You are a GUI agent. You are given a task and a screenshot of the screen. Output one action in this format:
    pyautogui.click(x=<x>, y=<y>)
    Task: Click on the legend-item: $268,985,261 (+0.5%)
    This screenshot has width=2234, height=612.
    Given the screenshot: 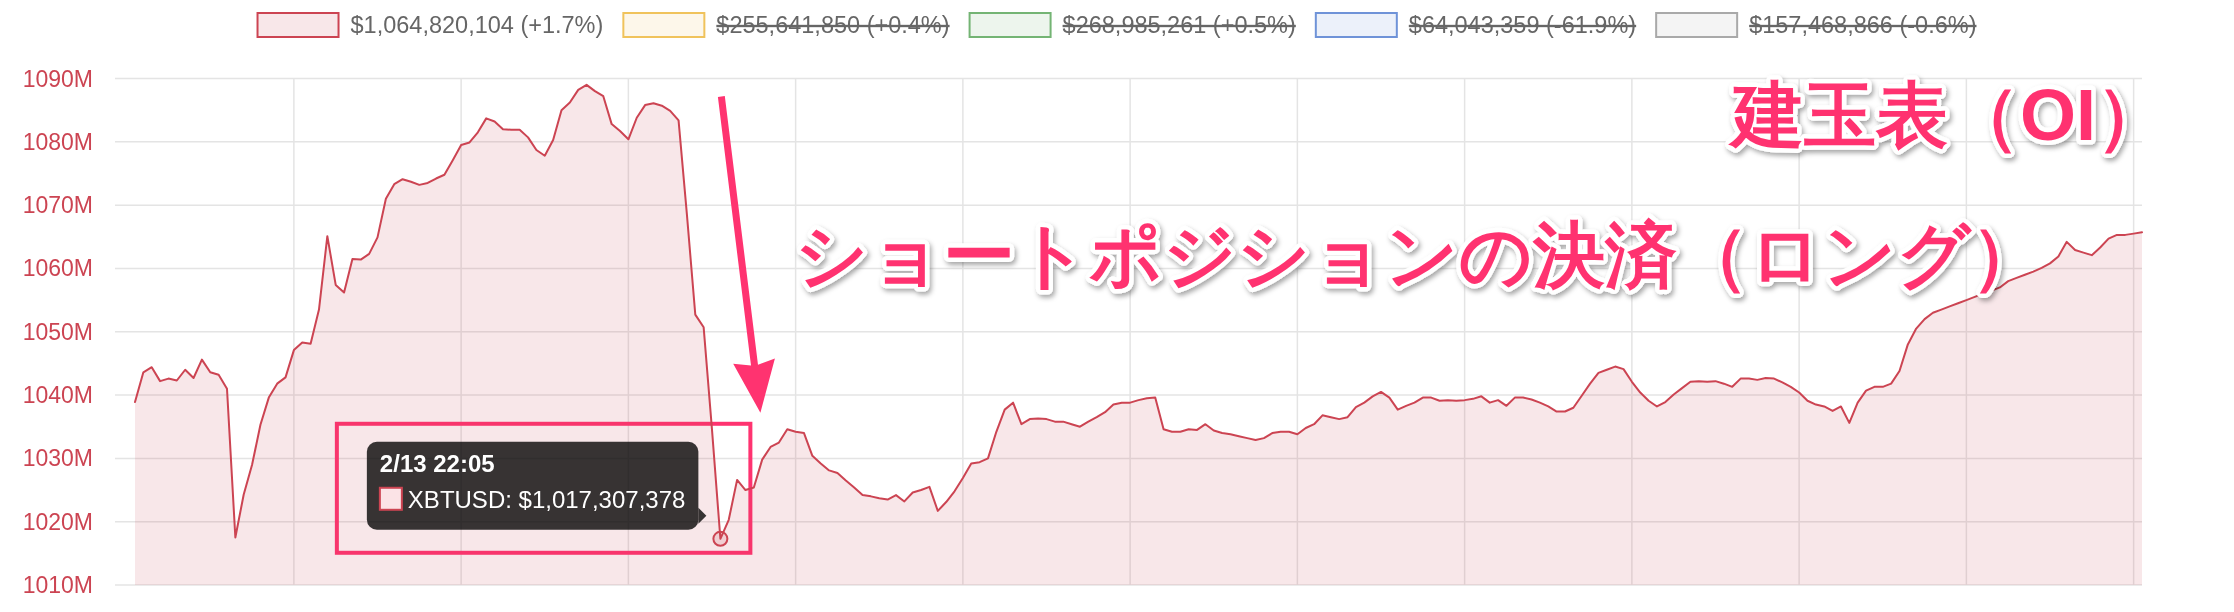 What is the action you would take?
    pyautogui.click(x=1132, y=25)
    